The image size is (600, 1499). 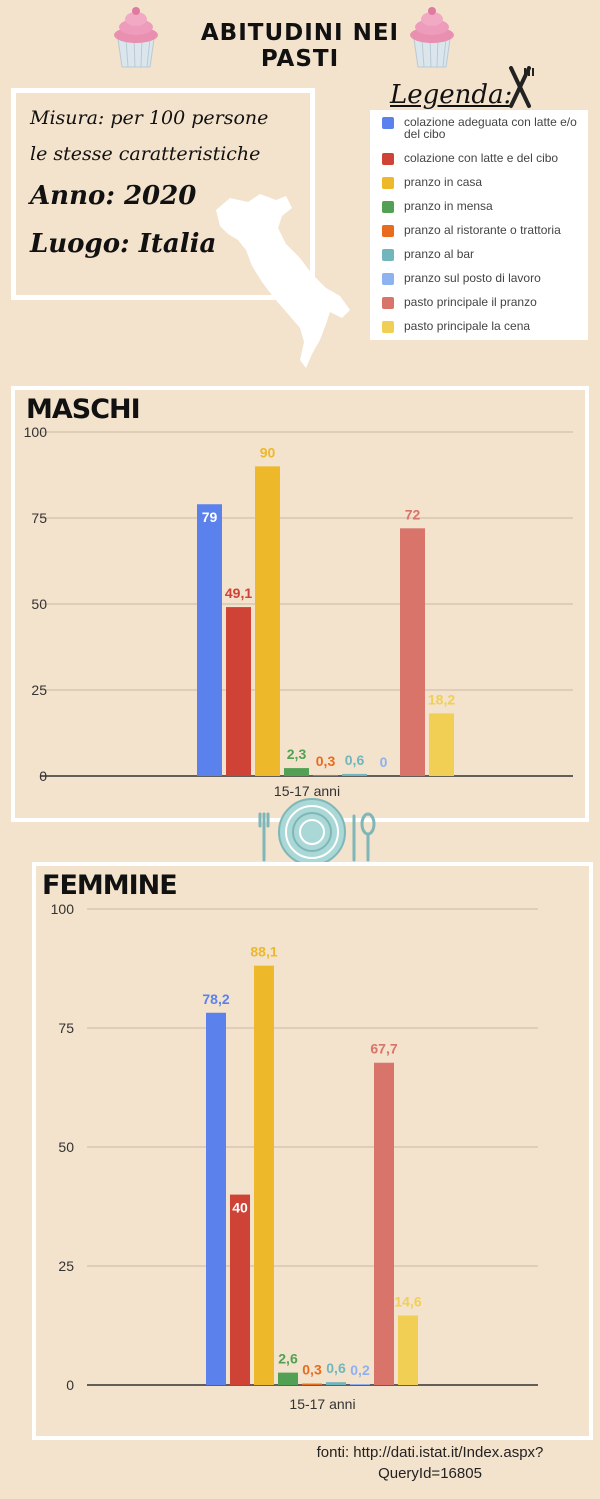 What do you see at coordinates (451, 95) in the screenshot?
I see `legend-title: Legenda:` at bounding box center [451, 95].